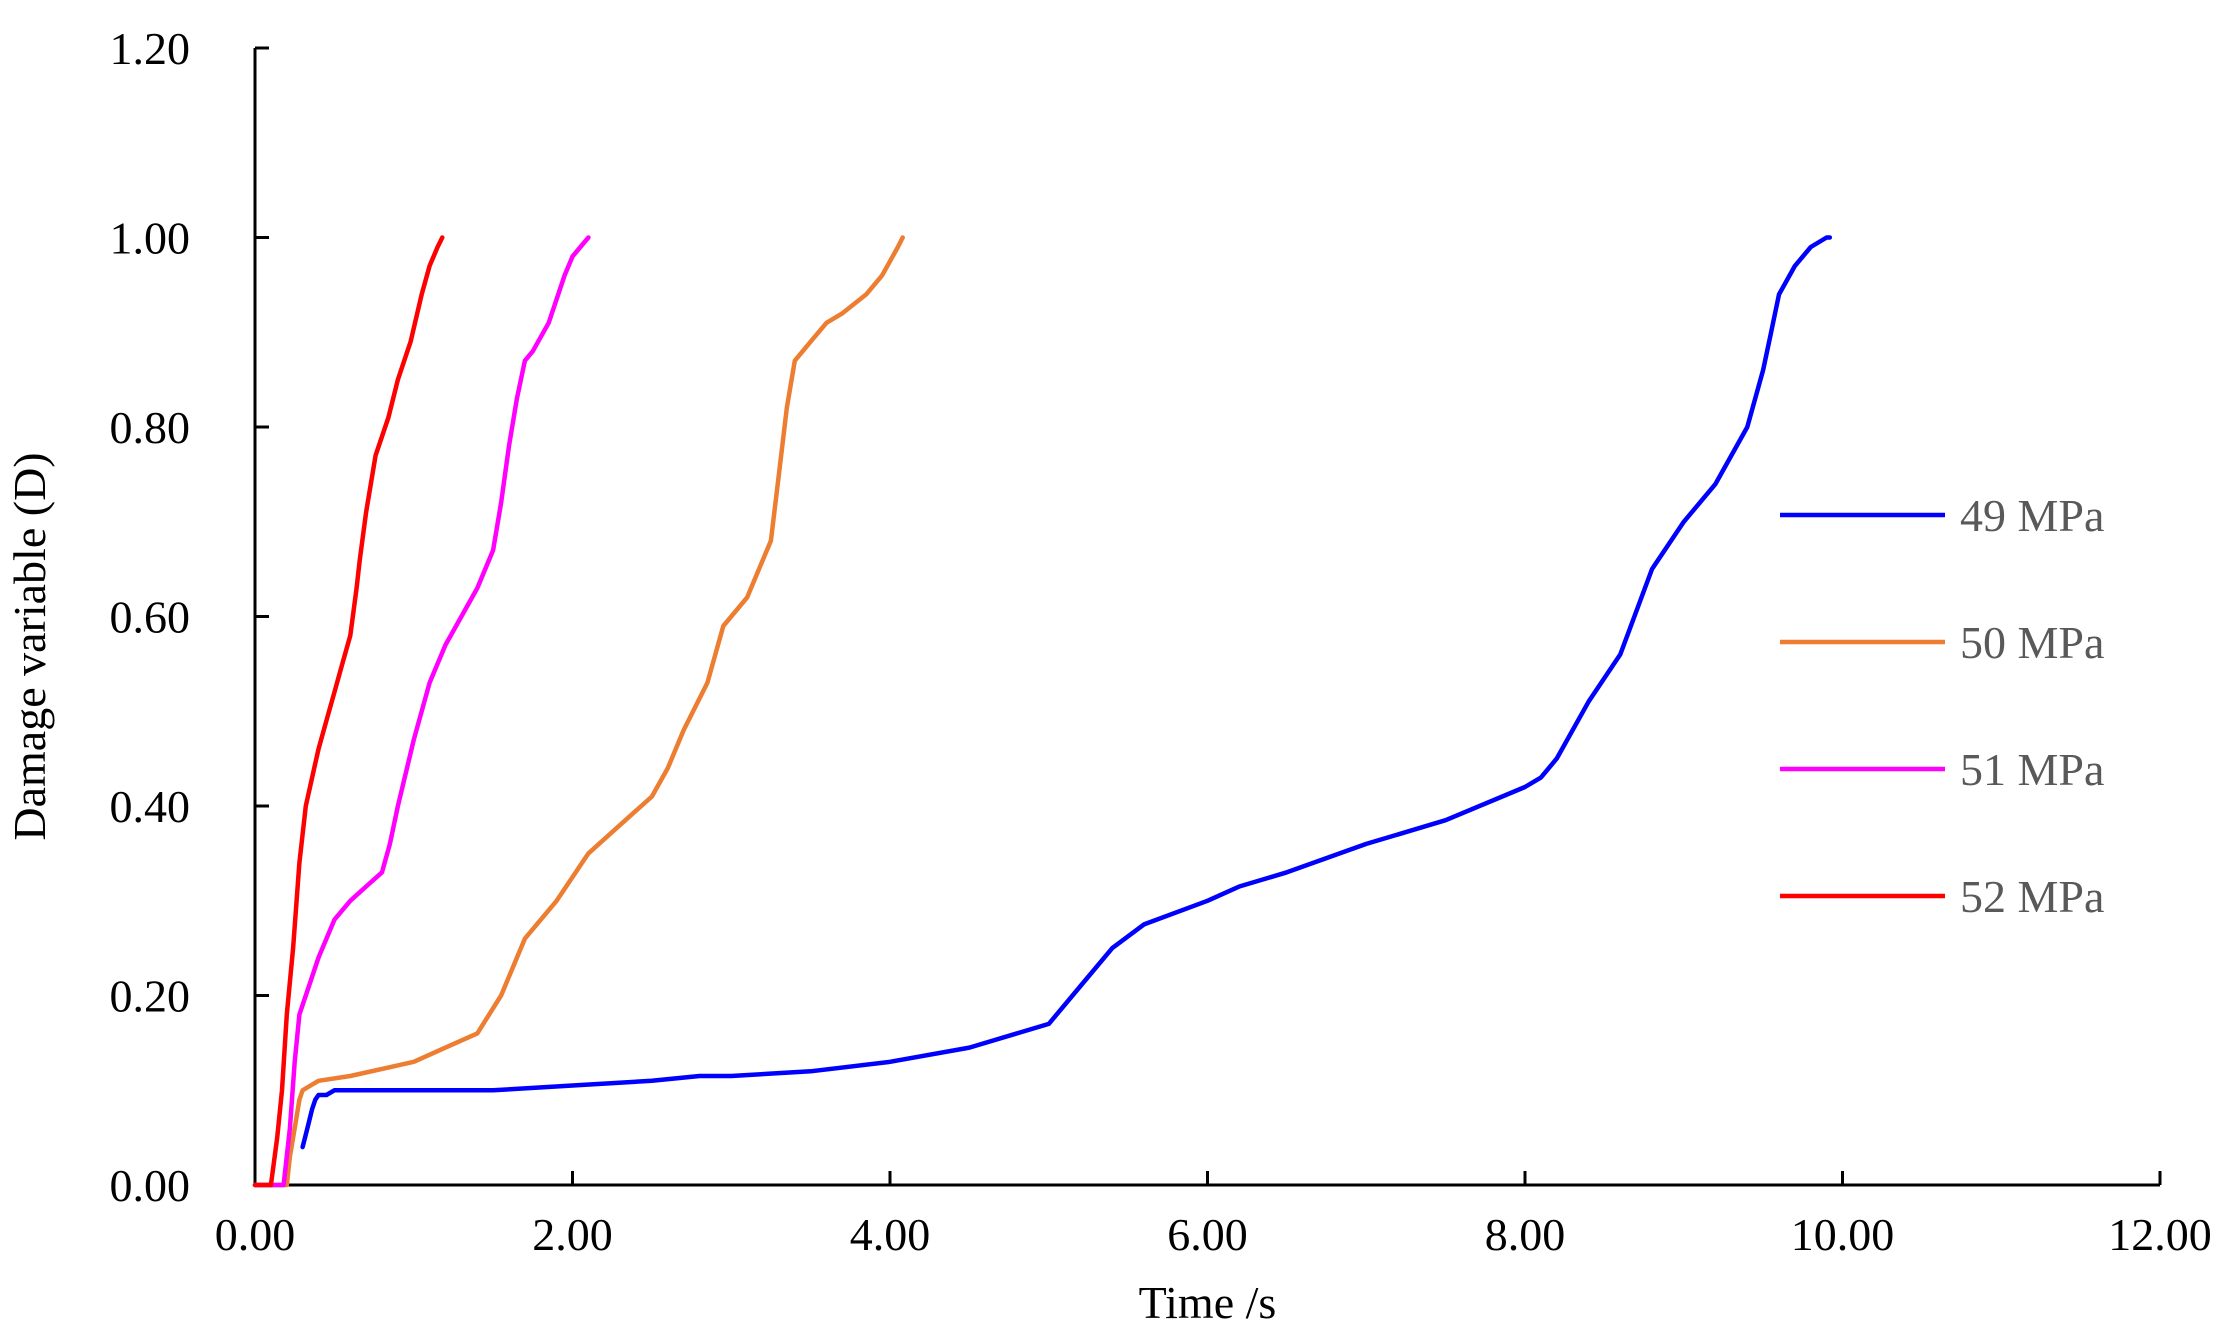  I want to click on y-tick-label: 0.80, so click(150, 427).